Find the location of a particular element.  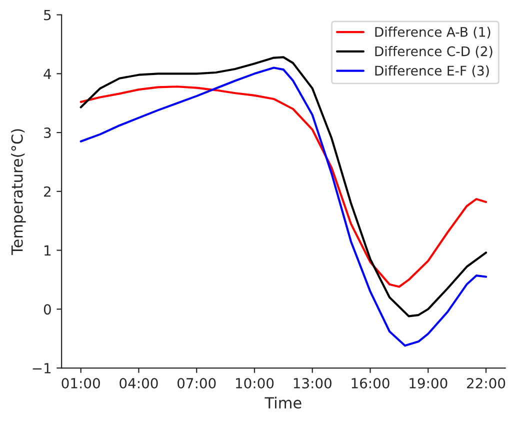

y-tick-label: 3 is located at coordinates (47, 133).